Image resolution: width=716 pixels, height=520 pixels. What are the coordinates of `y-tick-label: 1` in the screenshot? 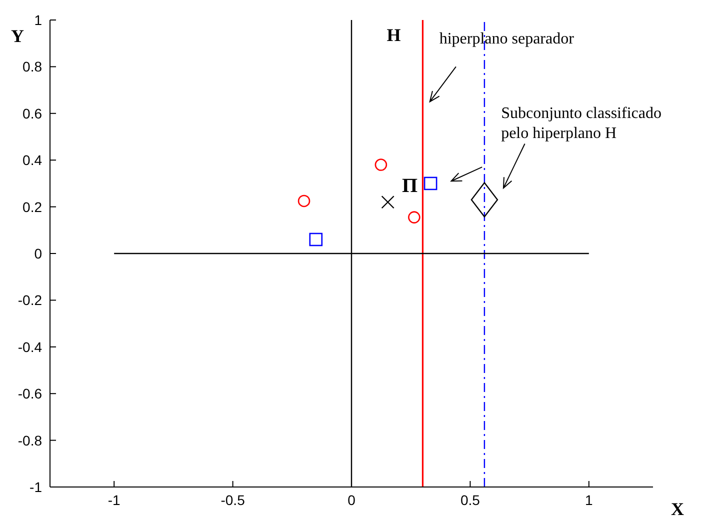 It's located at (38, 20).